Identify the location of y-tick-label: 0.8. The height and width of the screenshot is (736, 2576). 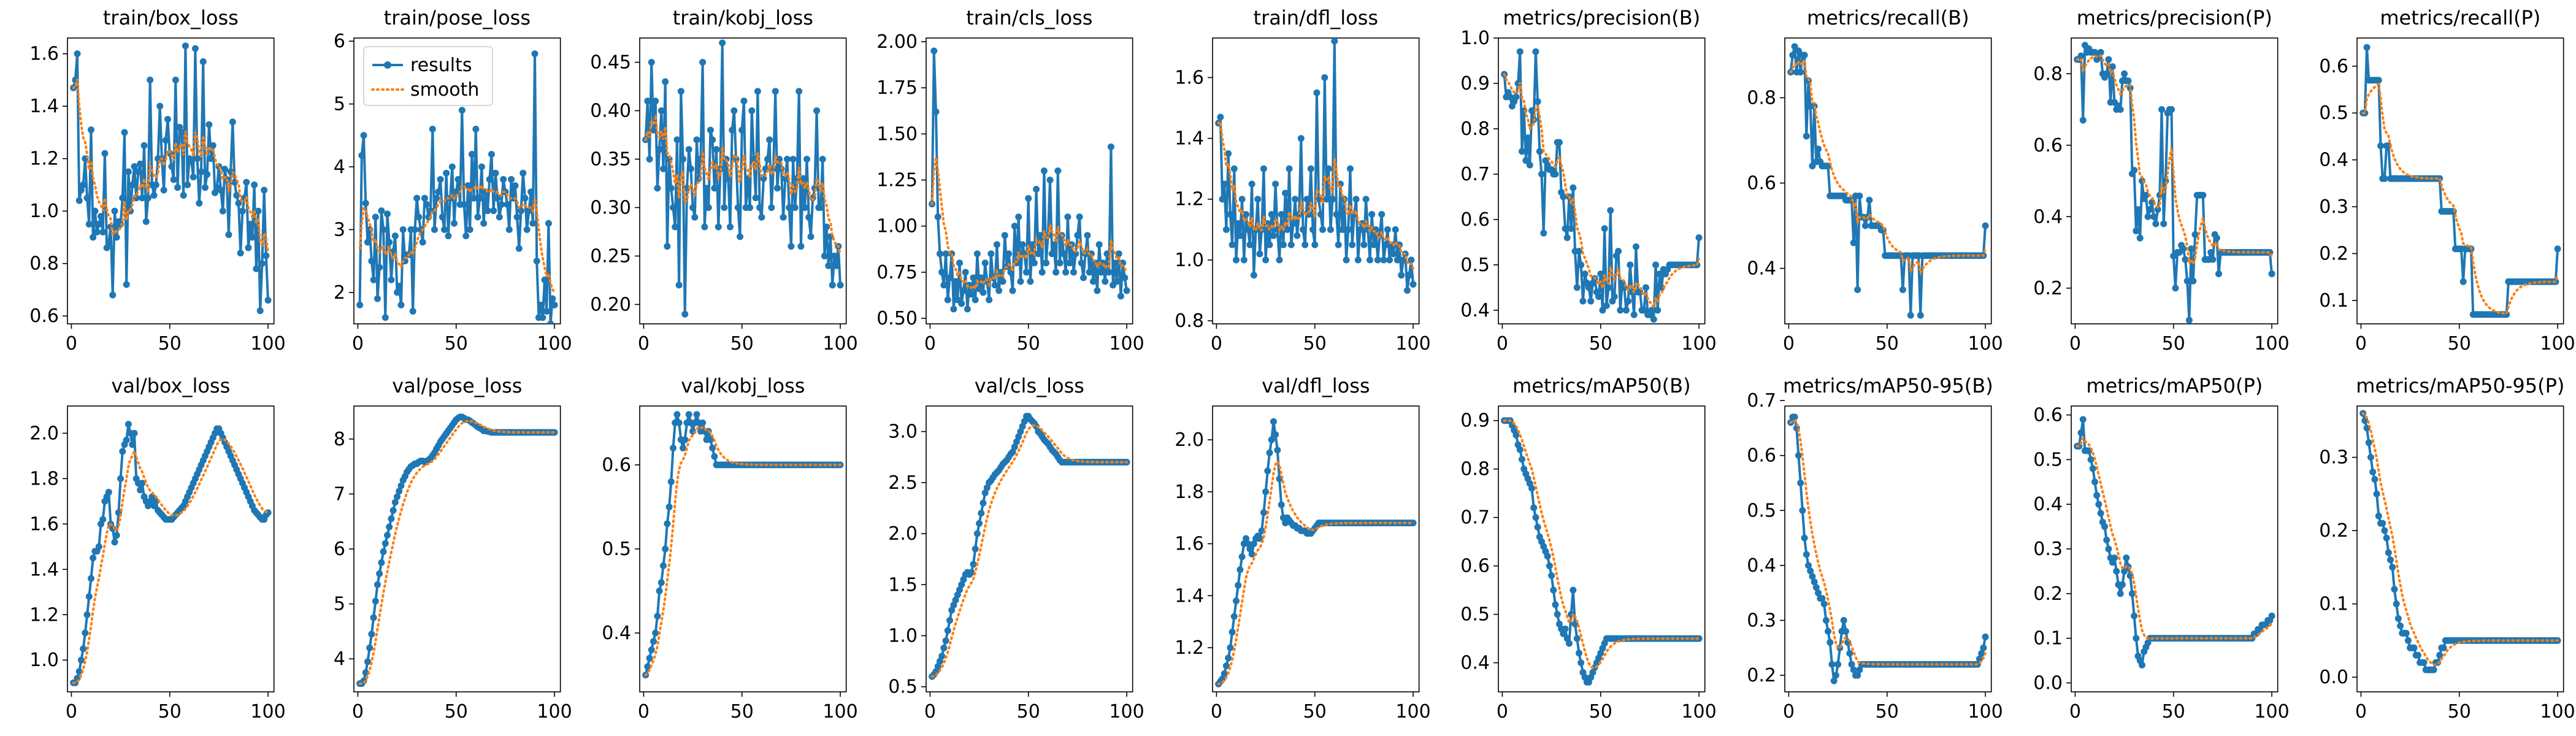
(2048, 74).